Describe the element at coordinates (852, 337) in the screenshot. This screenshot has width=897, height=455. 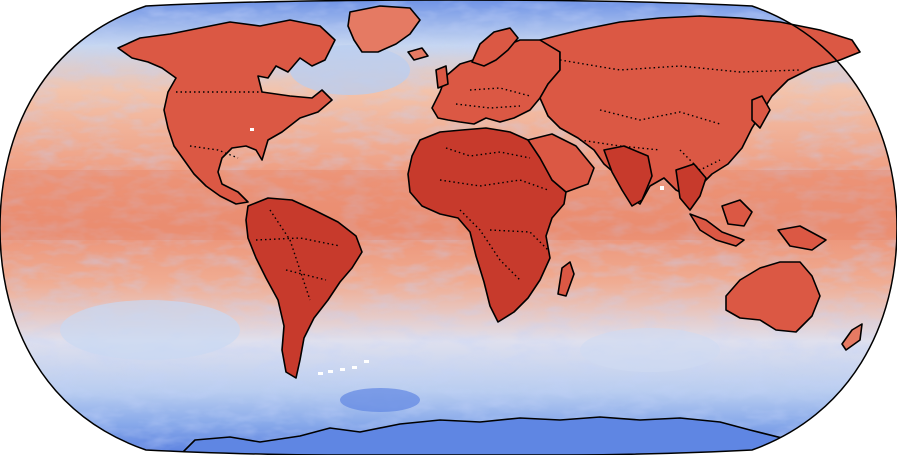
I see `new-zealand` at that location.